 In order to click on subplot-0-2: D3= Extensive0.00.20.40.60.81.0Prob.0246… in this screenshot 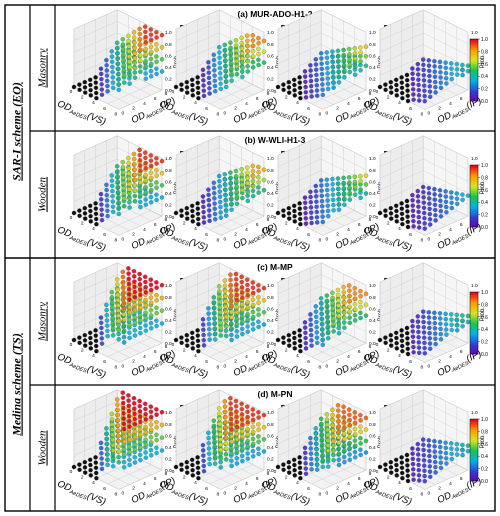, I will do `click(322, 68)`.